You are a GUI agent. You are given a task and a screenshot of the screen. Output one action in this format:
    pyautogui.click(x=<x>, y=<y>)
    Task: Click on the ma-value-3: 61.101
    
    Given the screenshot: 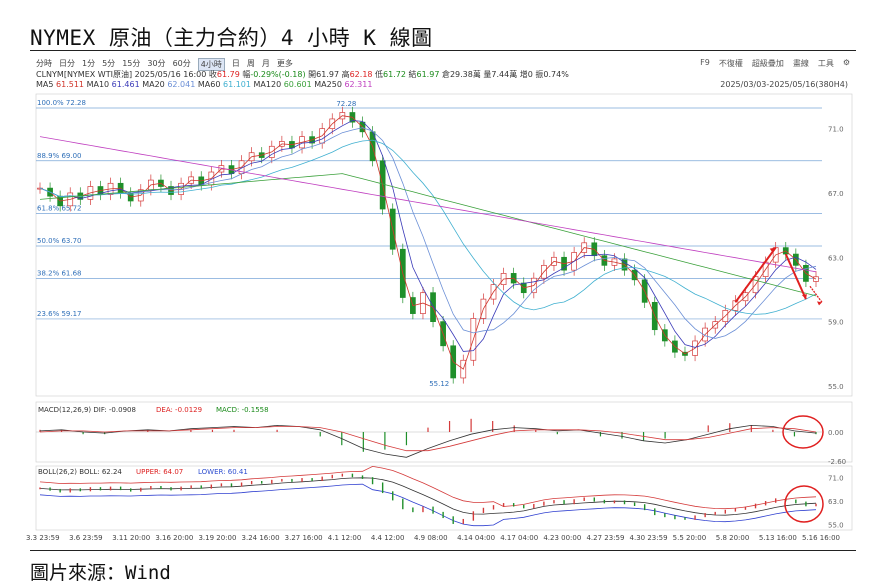 What is the action you would take?
    pyautogui.click(x=238, y=84)
    